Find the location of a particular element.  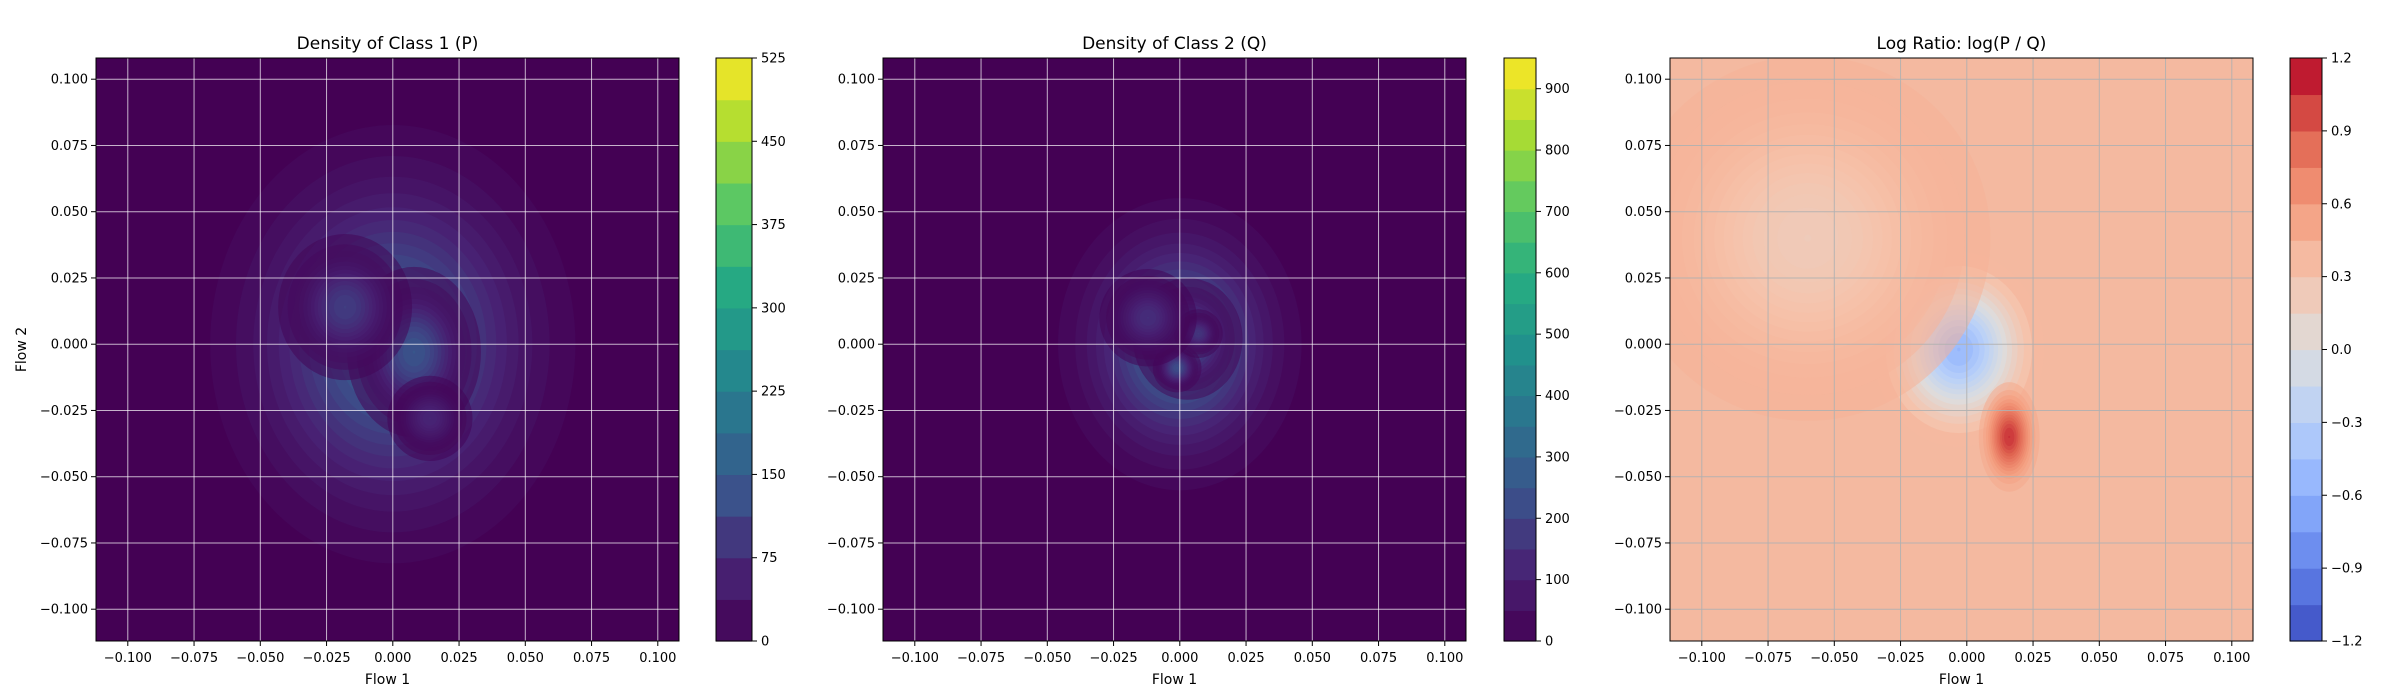

colorbar-tick-label: 150 is located at coordinates (773, 475).